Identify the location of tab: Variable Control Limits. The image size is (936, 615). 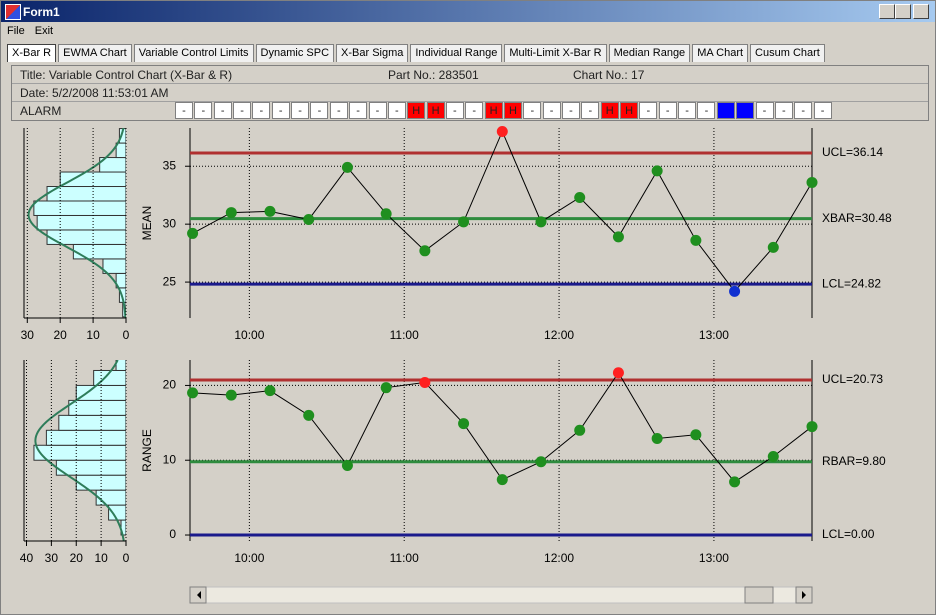
(193, 53).